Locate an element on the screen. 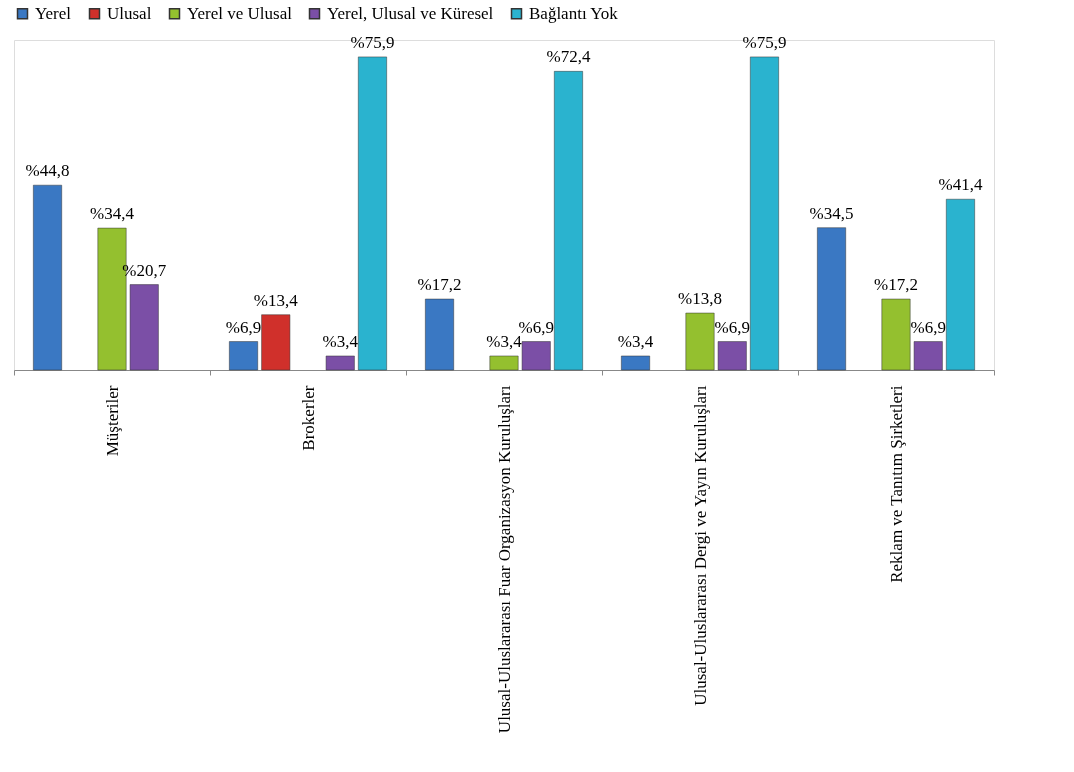 The width and height of the screenshot is (1074, 772). data-label: %34,4 is located at coordinates (112, 214).